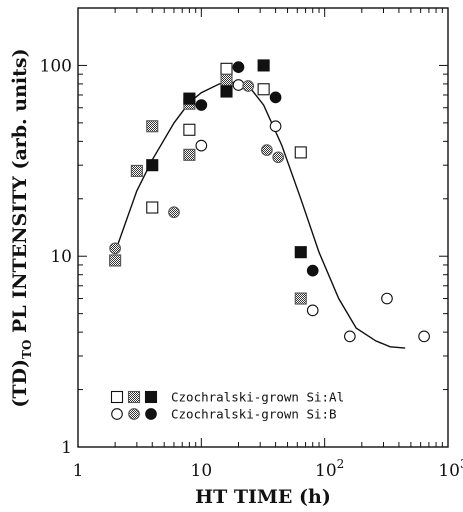  Describe the element at coordinates (257, 397) in the screenshot. I see `legend-label: Czochralski-grown Si:Al` at that location.